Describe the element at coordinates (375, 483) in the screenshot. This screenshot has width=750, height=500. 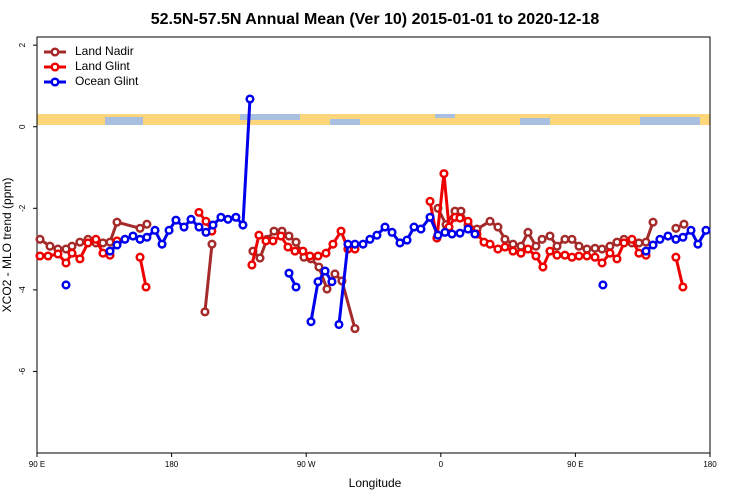
I see `x-axis-label: Longitude` at that location.